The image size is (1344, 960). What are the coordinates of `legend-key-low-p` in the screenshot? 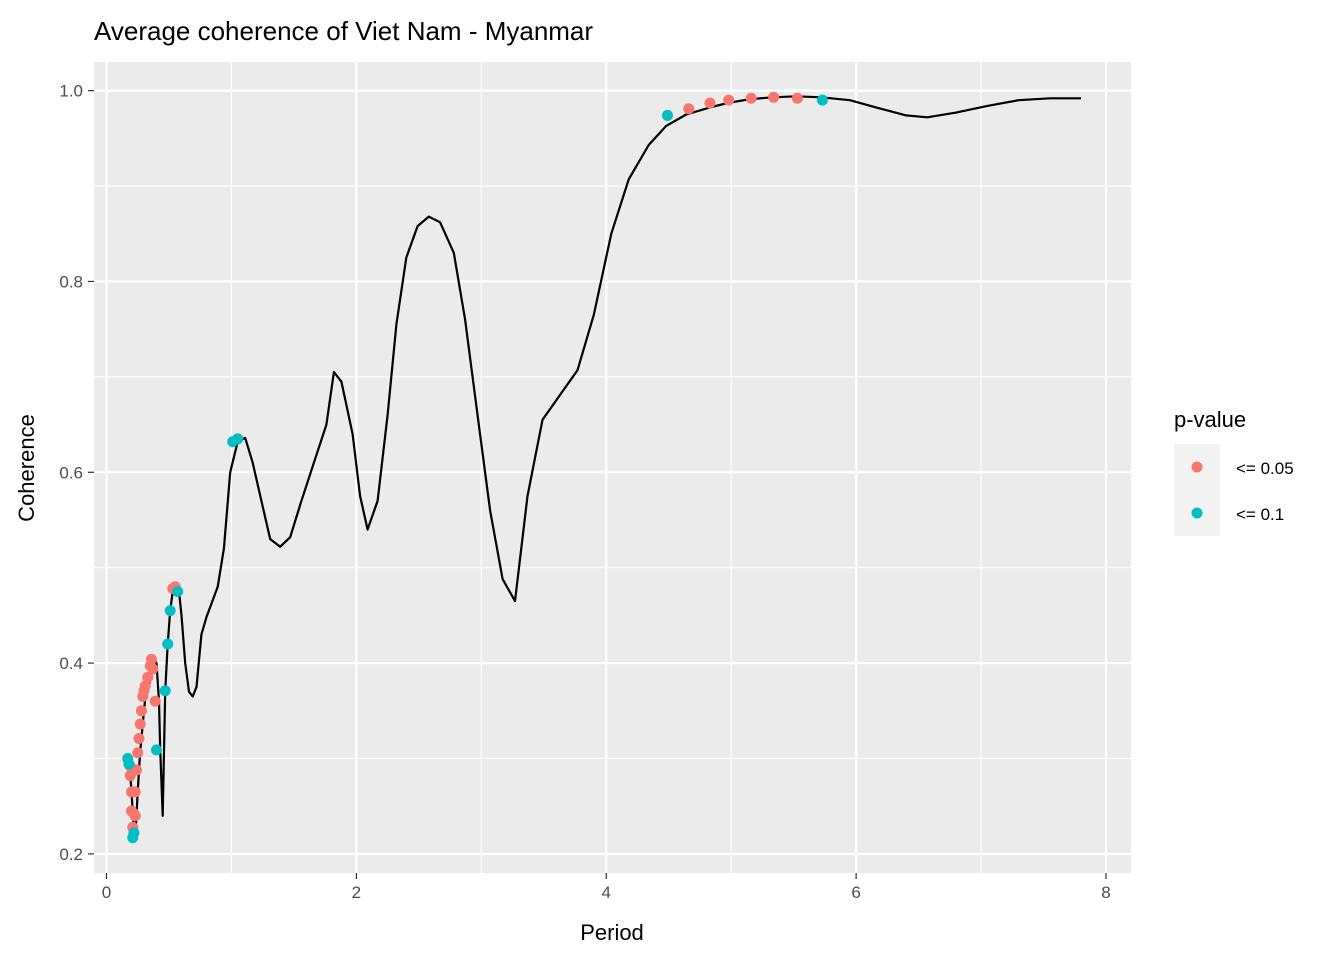 It's located at (1197, 467).